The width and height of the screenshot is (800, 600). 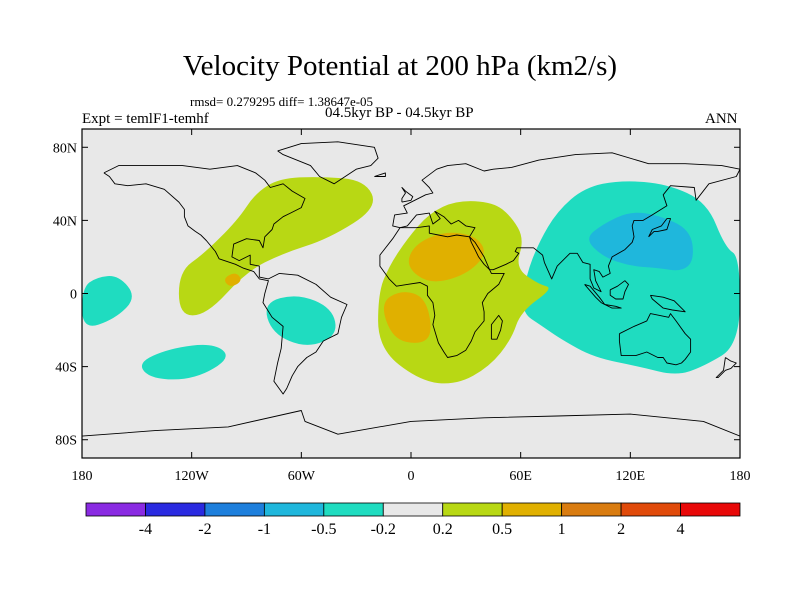 What do you see at coordinates (73, 295) in the screenshot?
I see `y-tick-label: 0` at bounding box center [73, 295].